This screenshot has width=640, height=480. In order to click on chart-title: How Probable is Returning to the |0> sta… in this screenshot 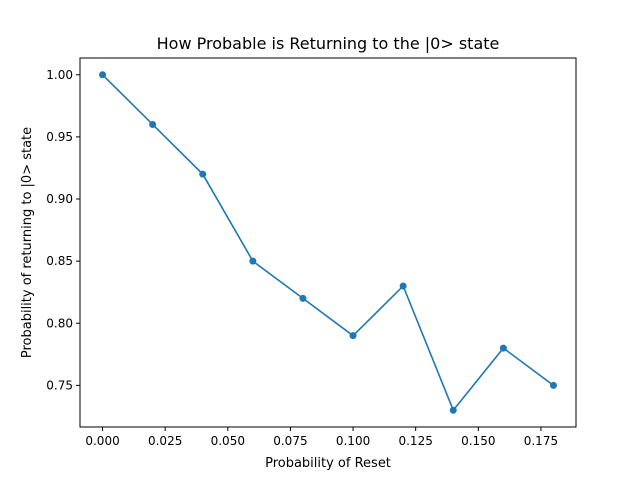, I will do `click(328, 43)`.